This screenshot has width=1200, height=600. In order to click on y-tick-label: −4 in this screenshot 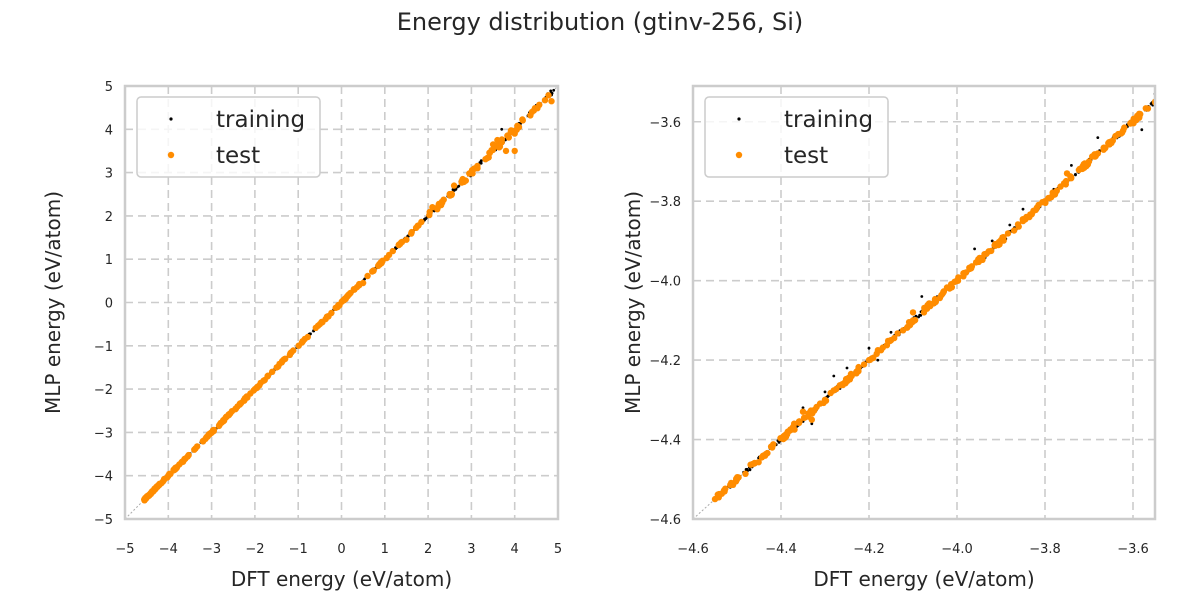, I will do `click(103, 477)`.